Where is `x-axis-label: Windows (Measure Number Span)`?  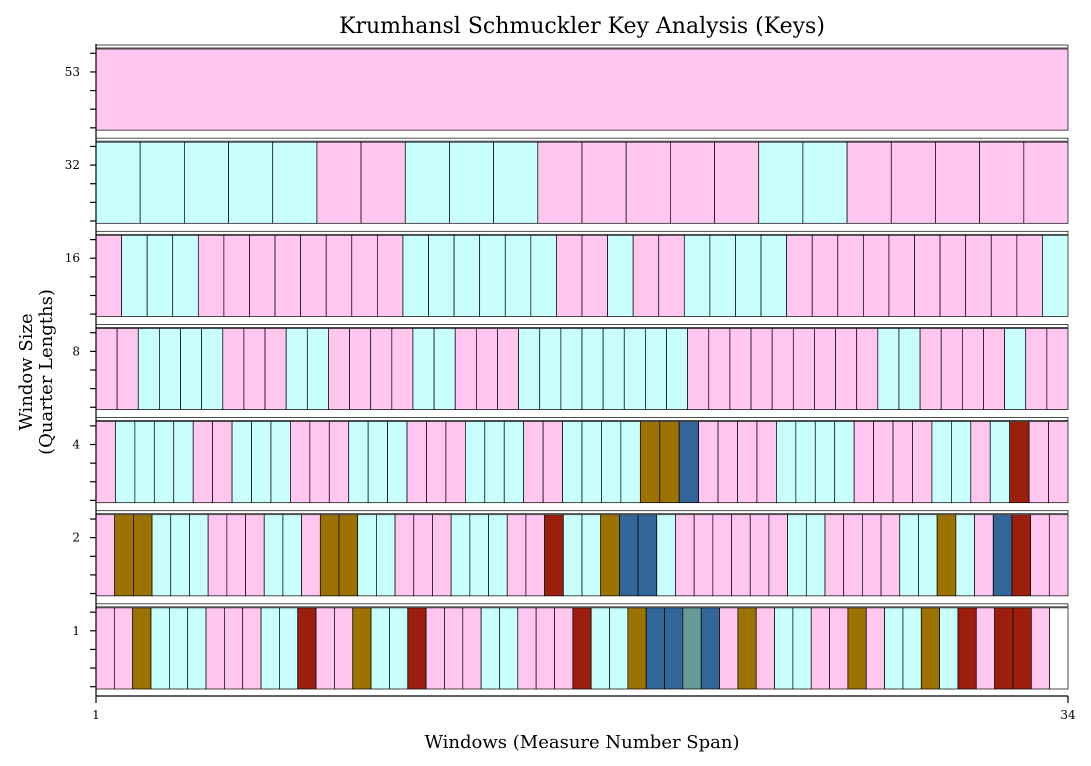 x-axis-label: Windows (Measure Number Span) is located at coordinates (581, 742).